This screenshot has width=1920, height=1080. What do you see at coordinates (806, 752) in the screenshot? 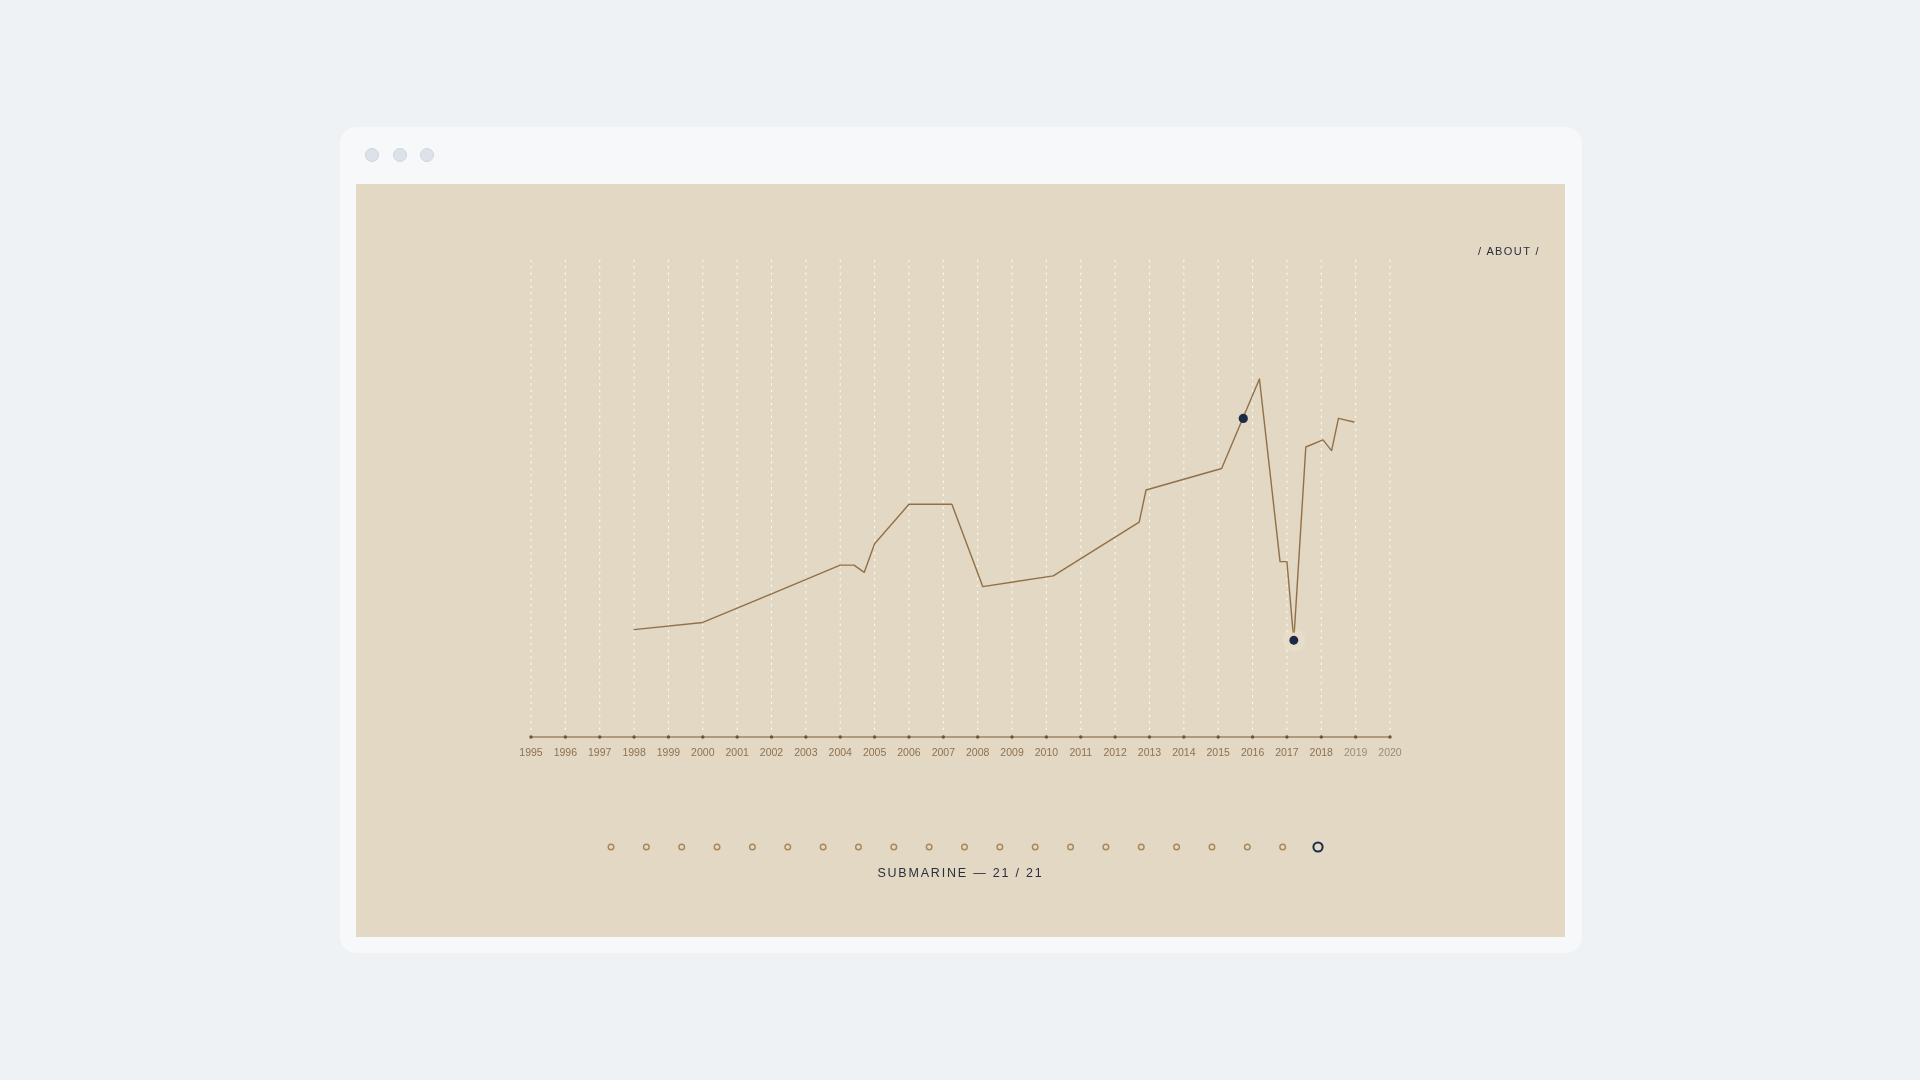
I see `x-tick-label: 2003` at bounding box center [806, 752].